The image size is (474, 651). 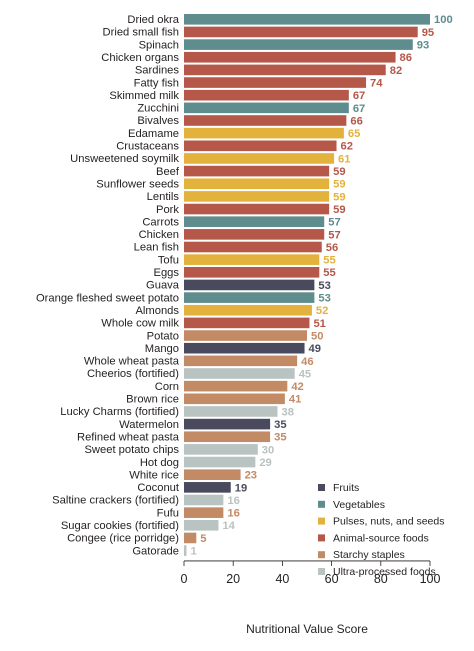 I want to click on category-label: Guava, so click(x=163, y=286).